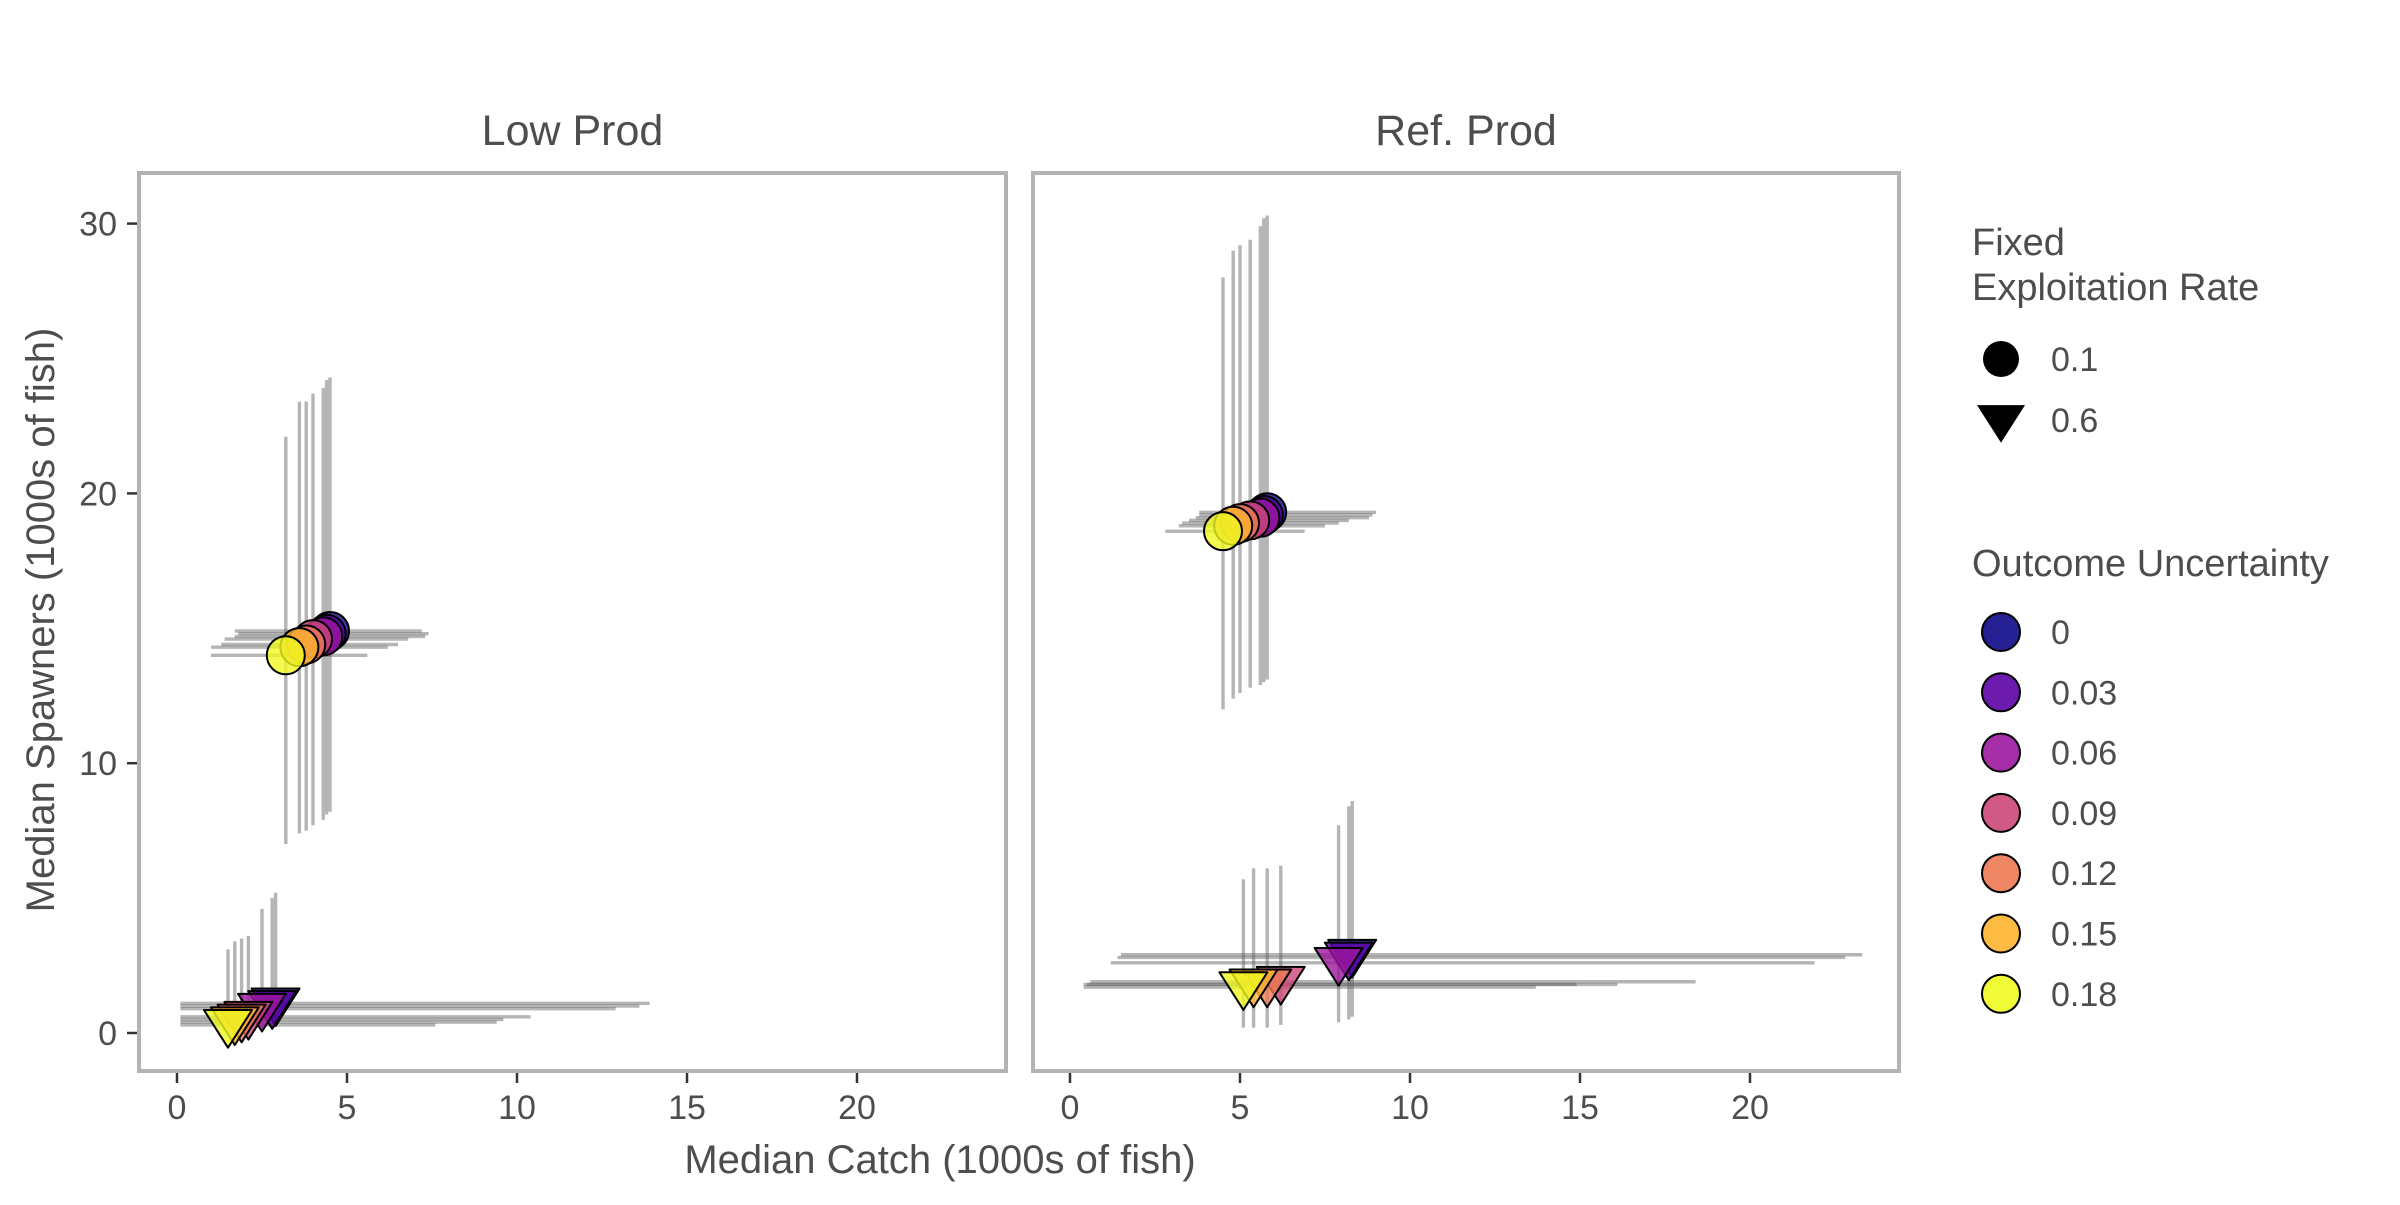 The height and width of the screenshot is (1205, 2400). Describe the element at coordinates (415, 705) in the screenshot. I see `error-bars` at that location.